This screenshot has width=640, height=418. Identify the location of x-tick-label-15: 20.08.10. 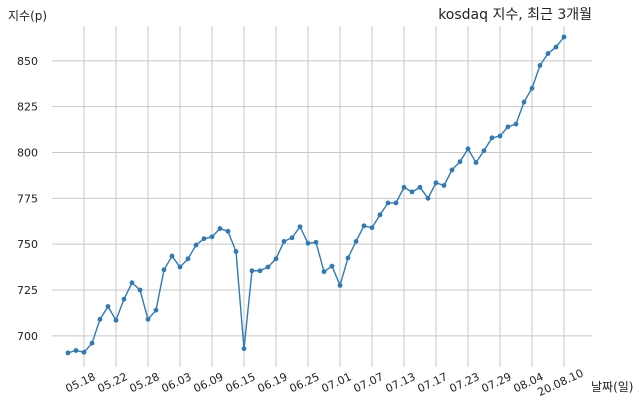
(561, 383).